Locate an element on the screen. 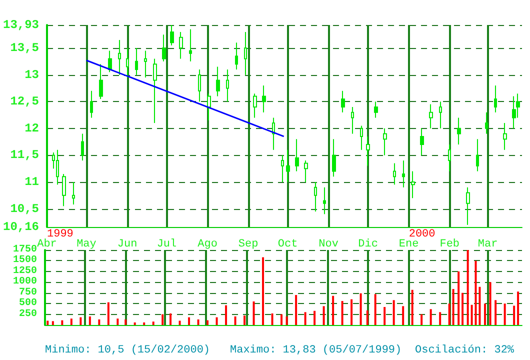  y-tick-label: 750 is located at coordinates (27, 292).